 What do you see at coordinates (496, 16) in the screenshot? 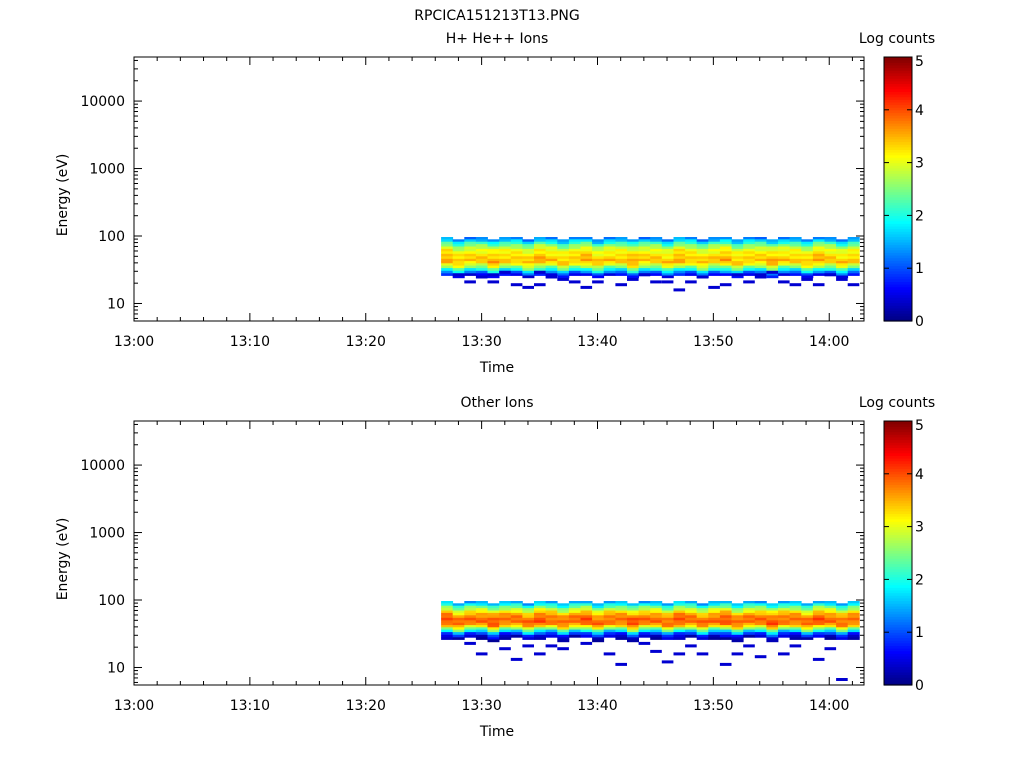
I see `figure-title: RPCICA151213T13.PNG` at bounding box center [496, 16].